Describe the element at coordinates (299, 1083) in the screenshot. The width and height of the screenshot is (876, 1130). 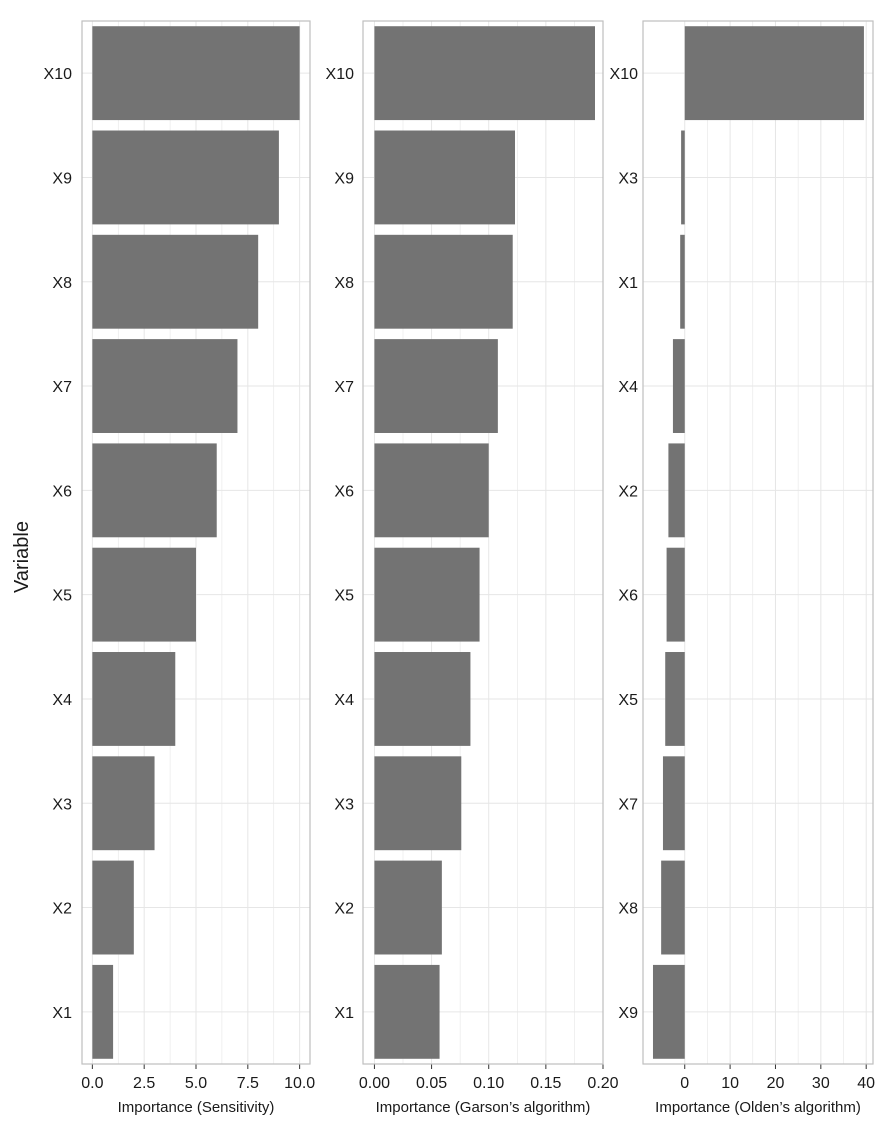
I see `x-tick-label: 10.0` at that location.